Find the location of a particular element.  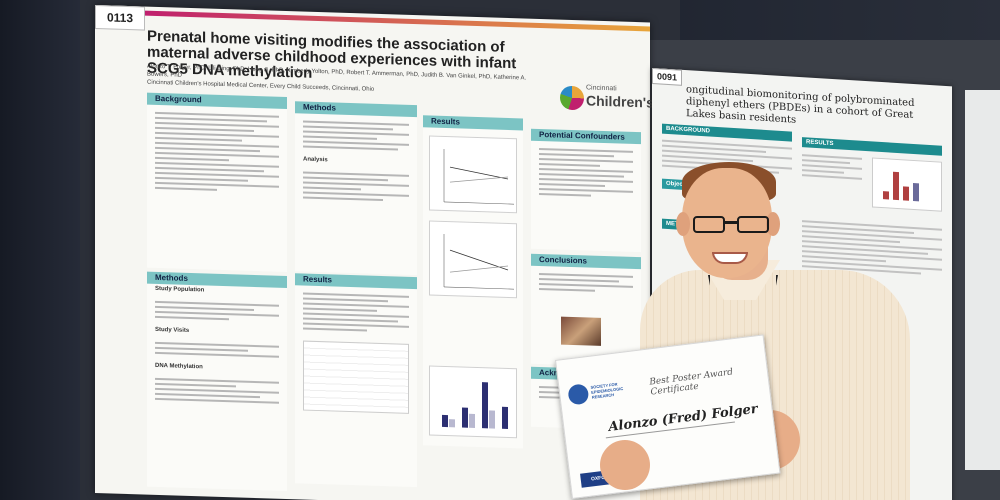

background-section: Background is located at coordinates (217, 182).